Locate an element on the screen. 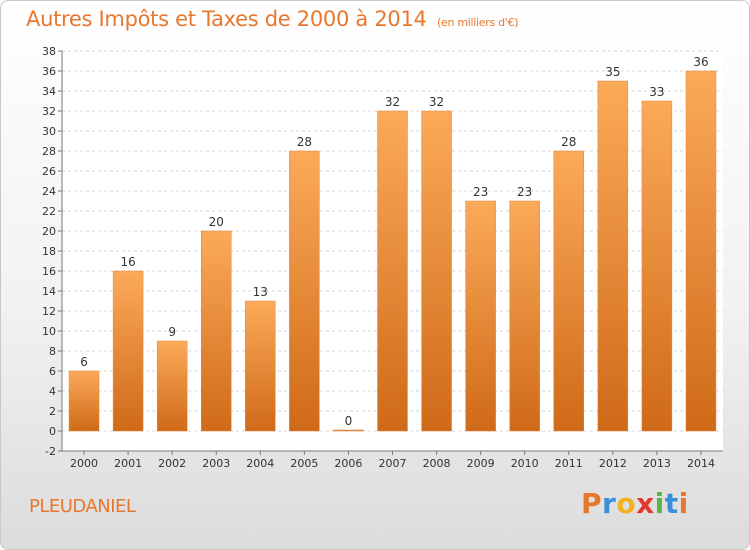 Image resolution: width=750 pixels, height=550 pixels. data-label: 6 is located at coordinates (84, 362).